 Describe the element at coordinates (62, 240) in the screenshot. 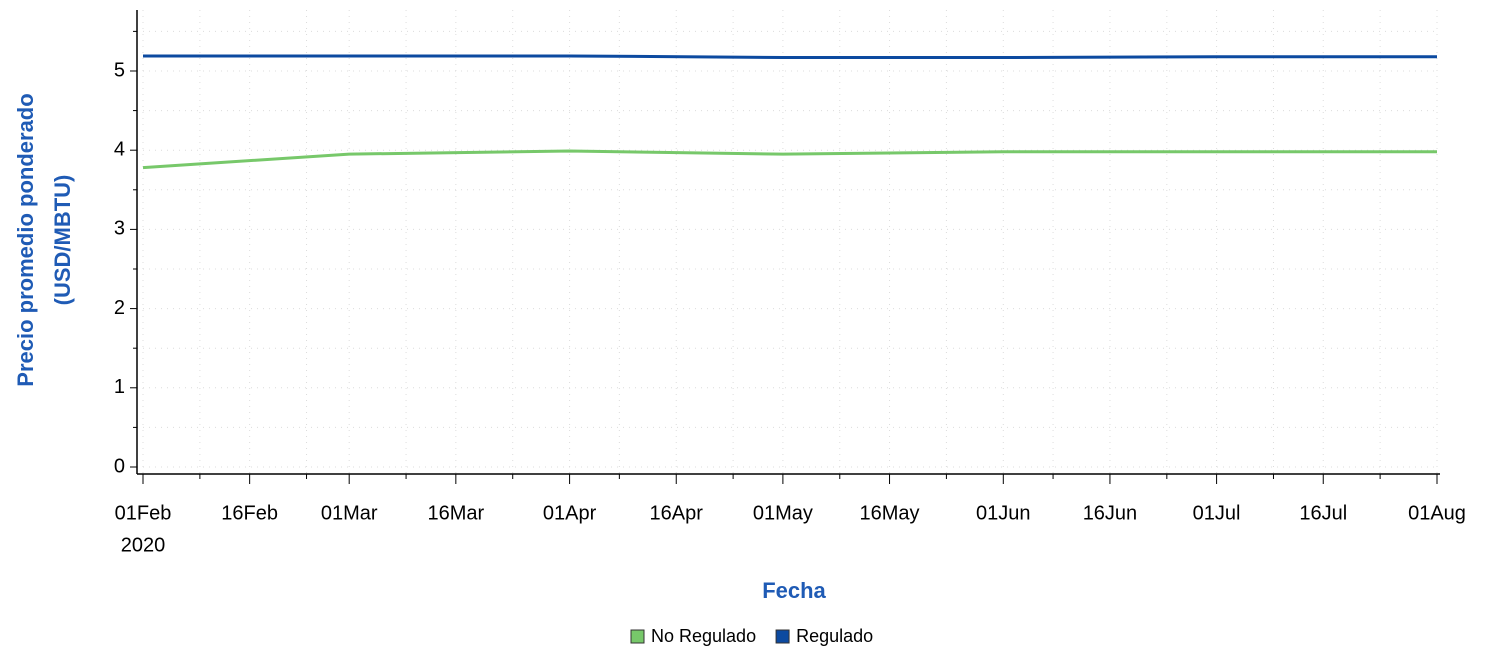

I see `y-axis-title: (USD/MBTU)` at that location.